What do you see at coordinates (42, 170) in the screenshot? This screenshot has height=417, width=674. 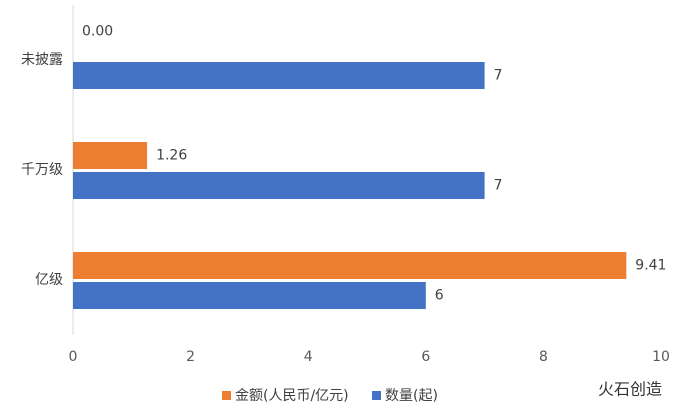 I see `y-tick-label: 千万级` at bounding box center [42, 170].